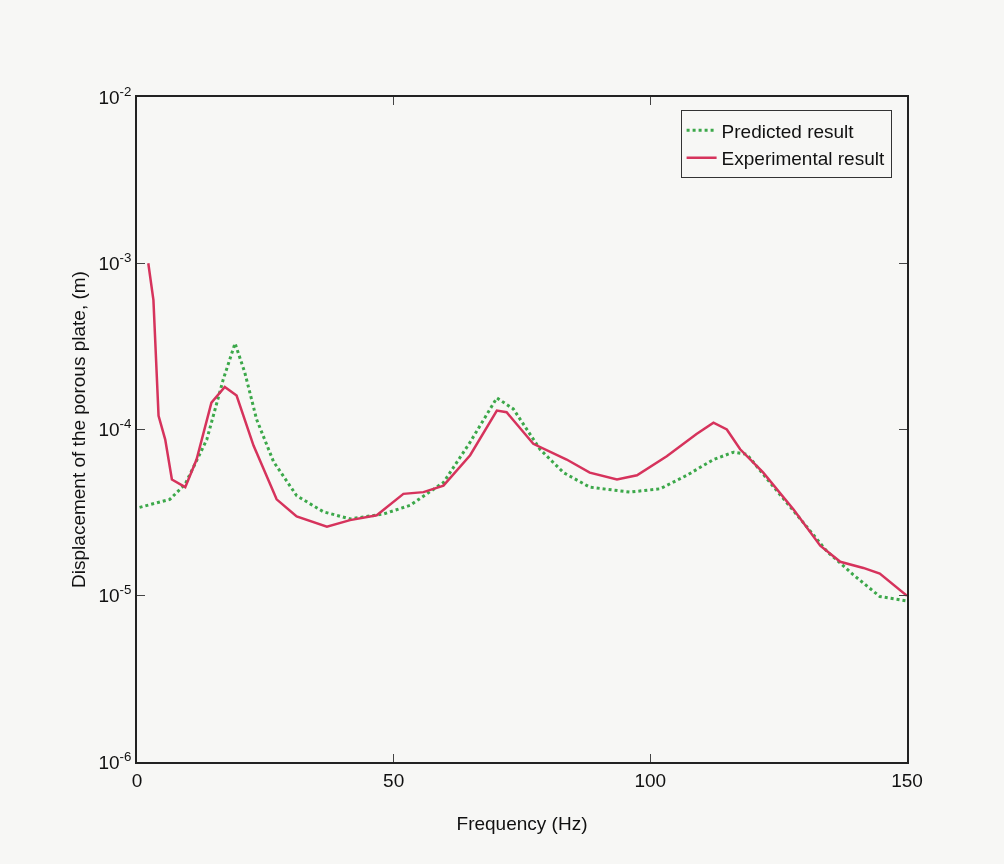 The image size is (1004, 864). I want to click on y-tick-label: 10$^{-6}$, so click(115, 760).